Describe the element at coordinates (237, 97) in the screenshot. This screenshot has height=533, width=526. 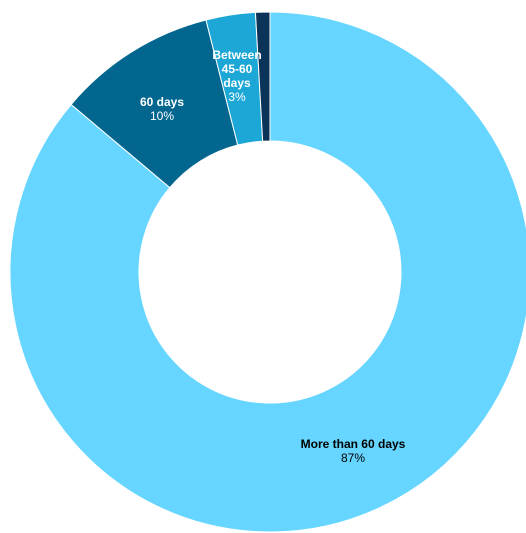
I see `slice-label-percent: 3%` at that location.